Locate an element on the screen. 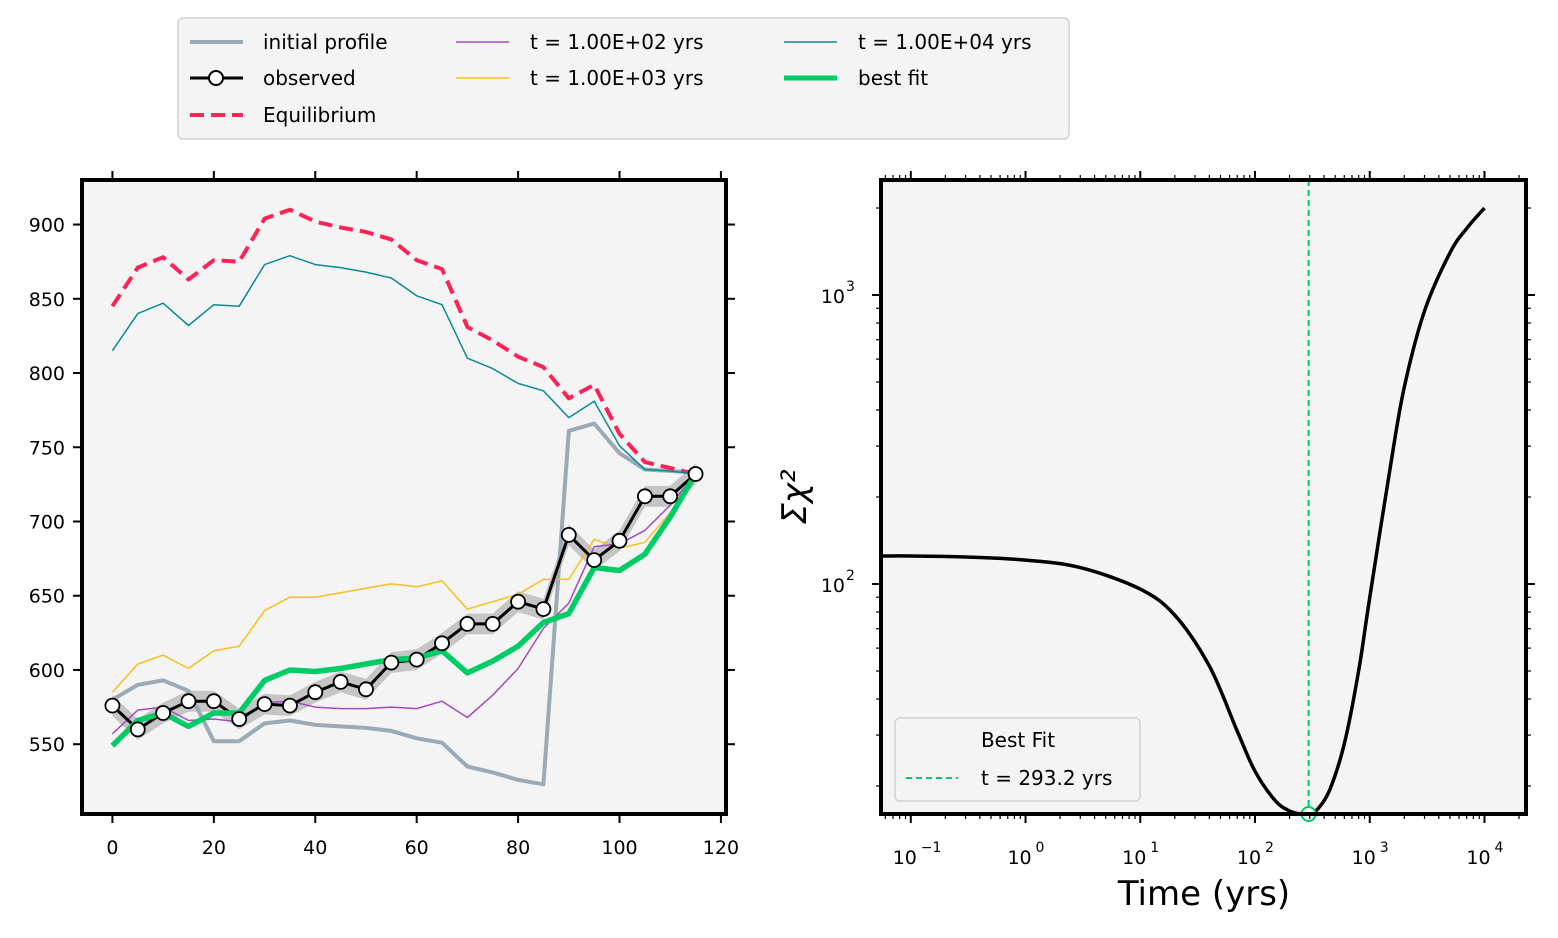 This screenshot has width=1558, height=938. x-tick-exponent: 1 is located at coordinates (1154, 848).